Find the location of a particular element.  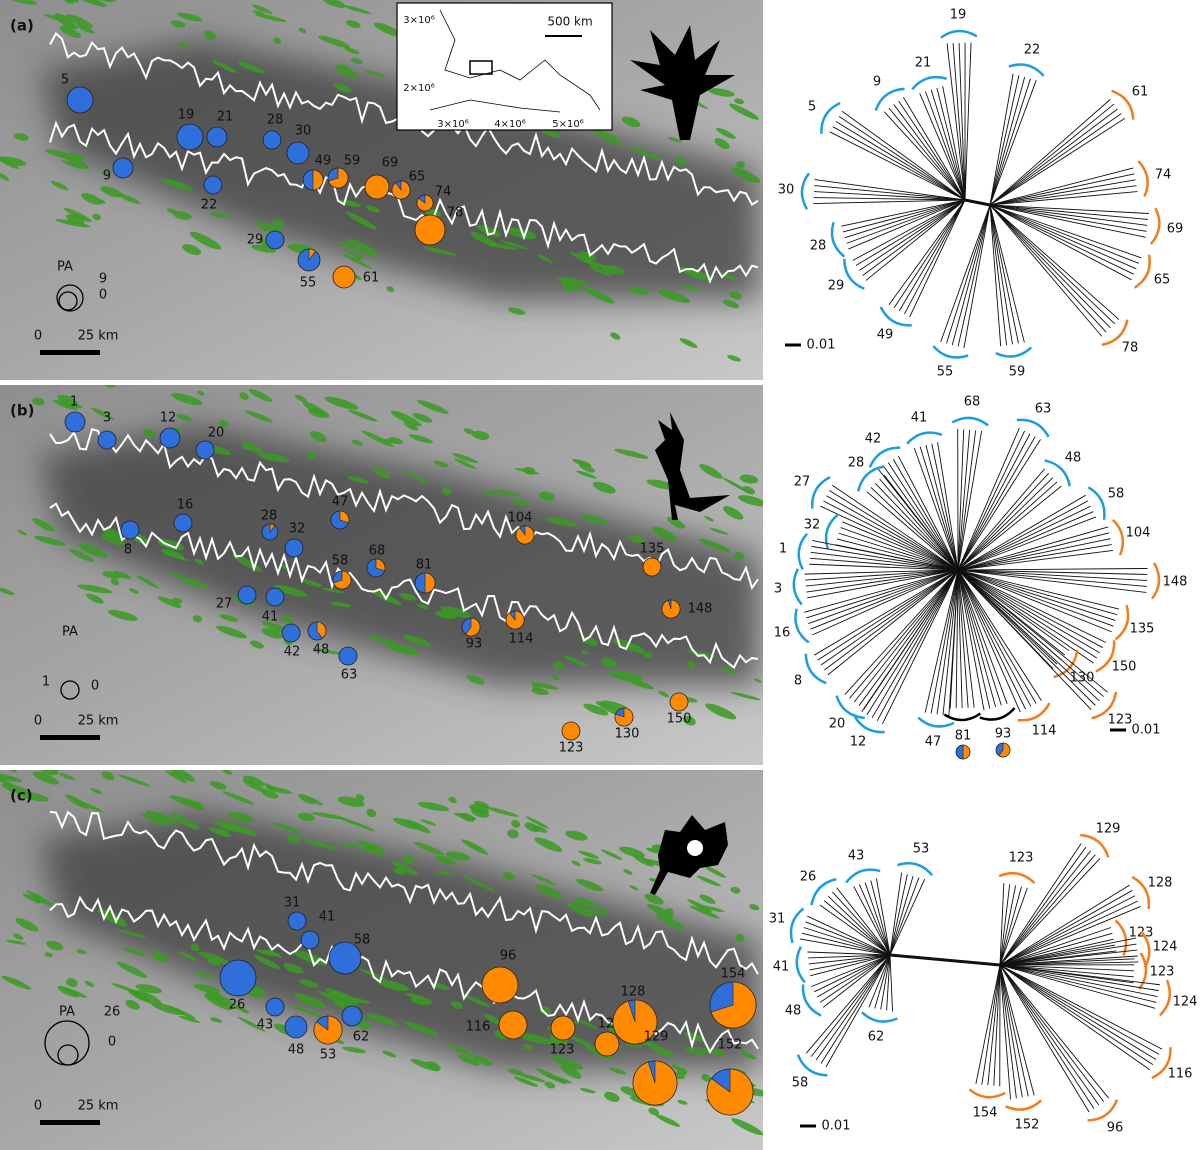

network-label: 148 is located at coordinates (1175, 582).